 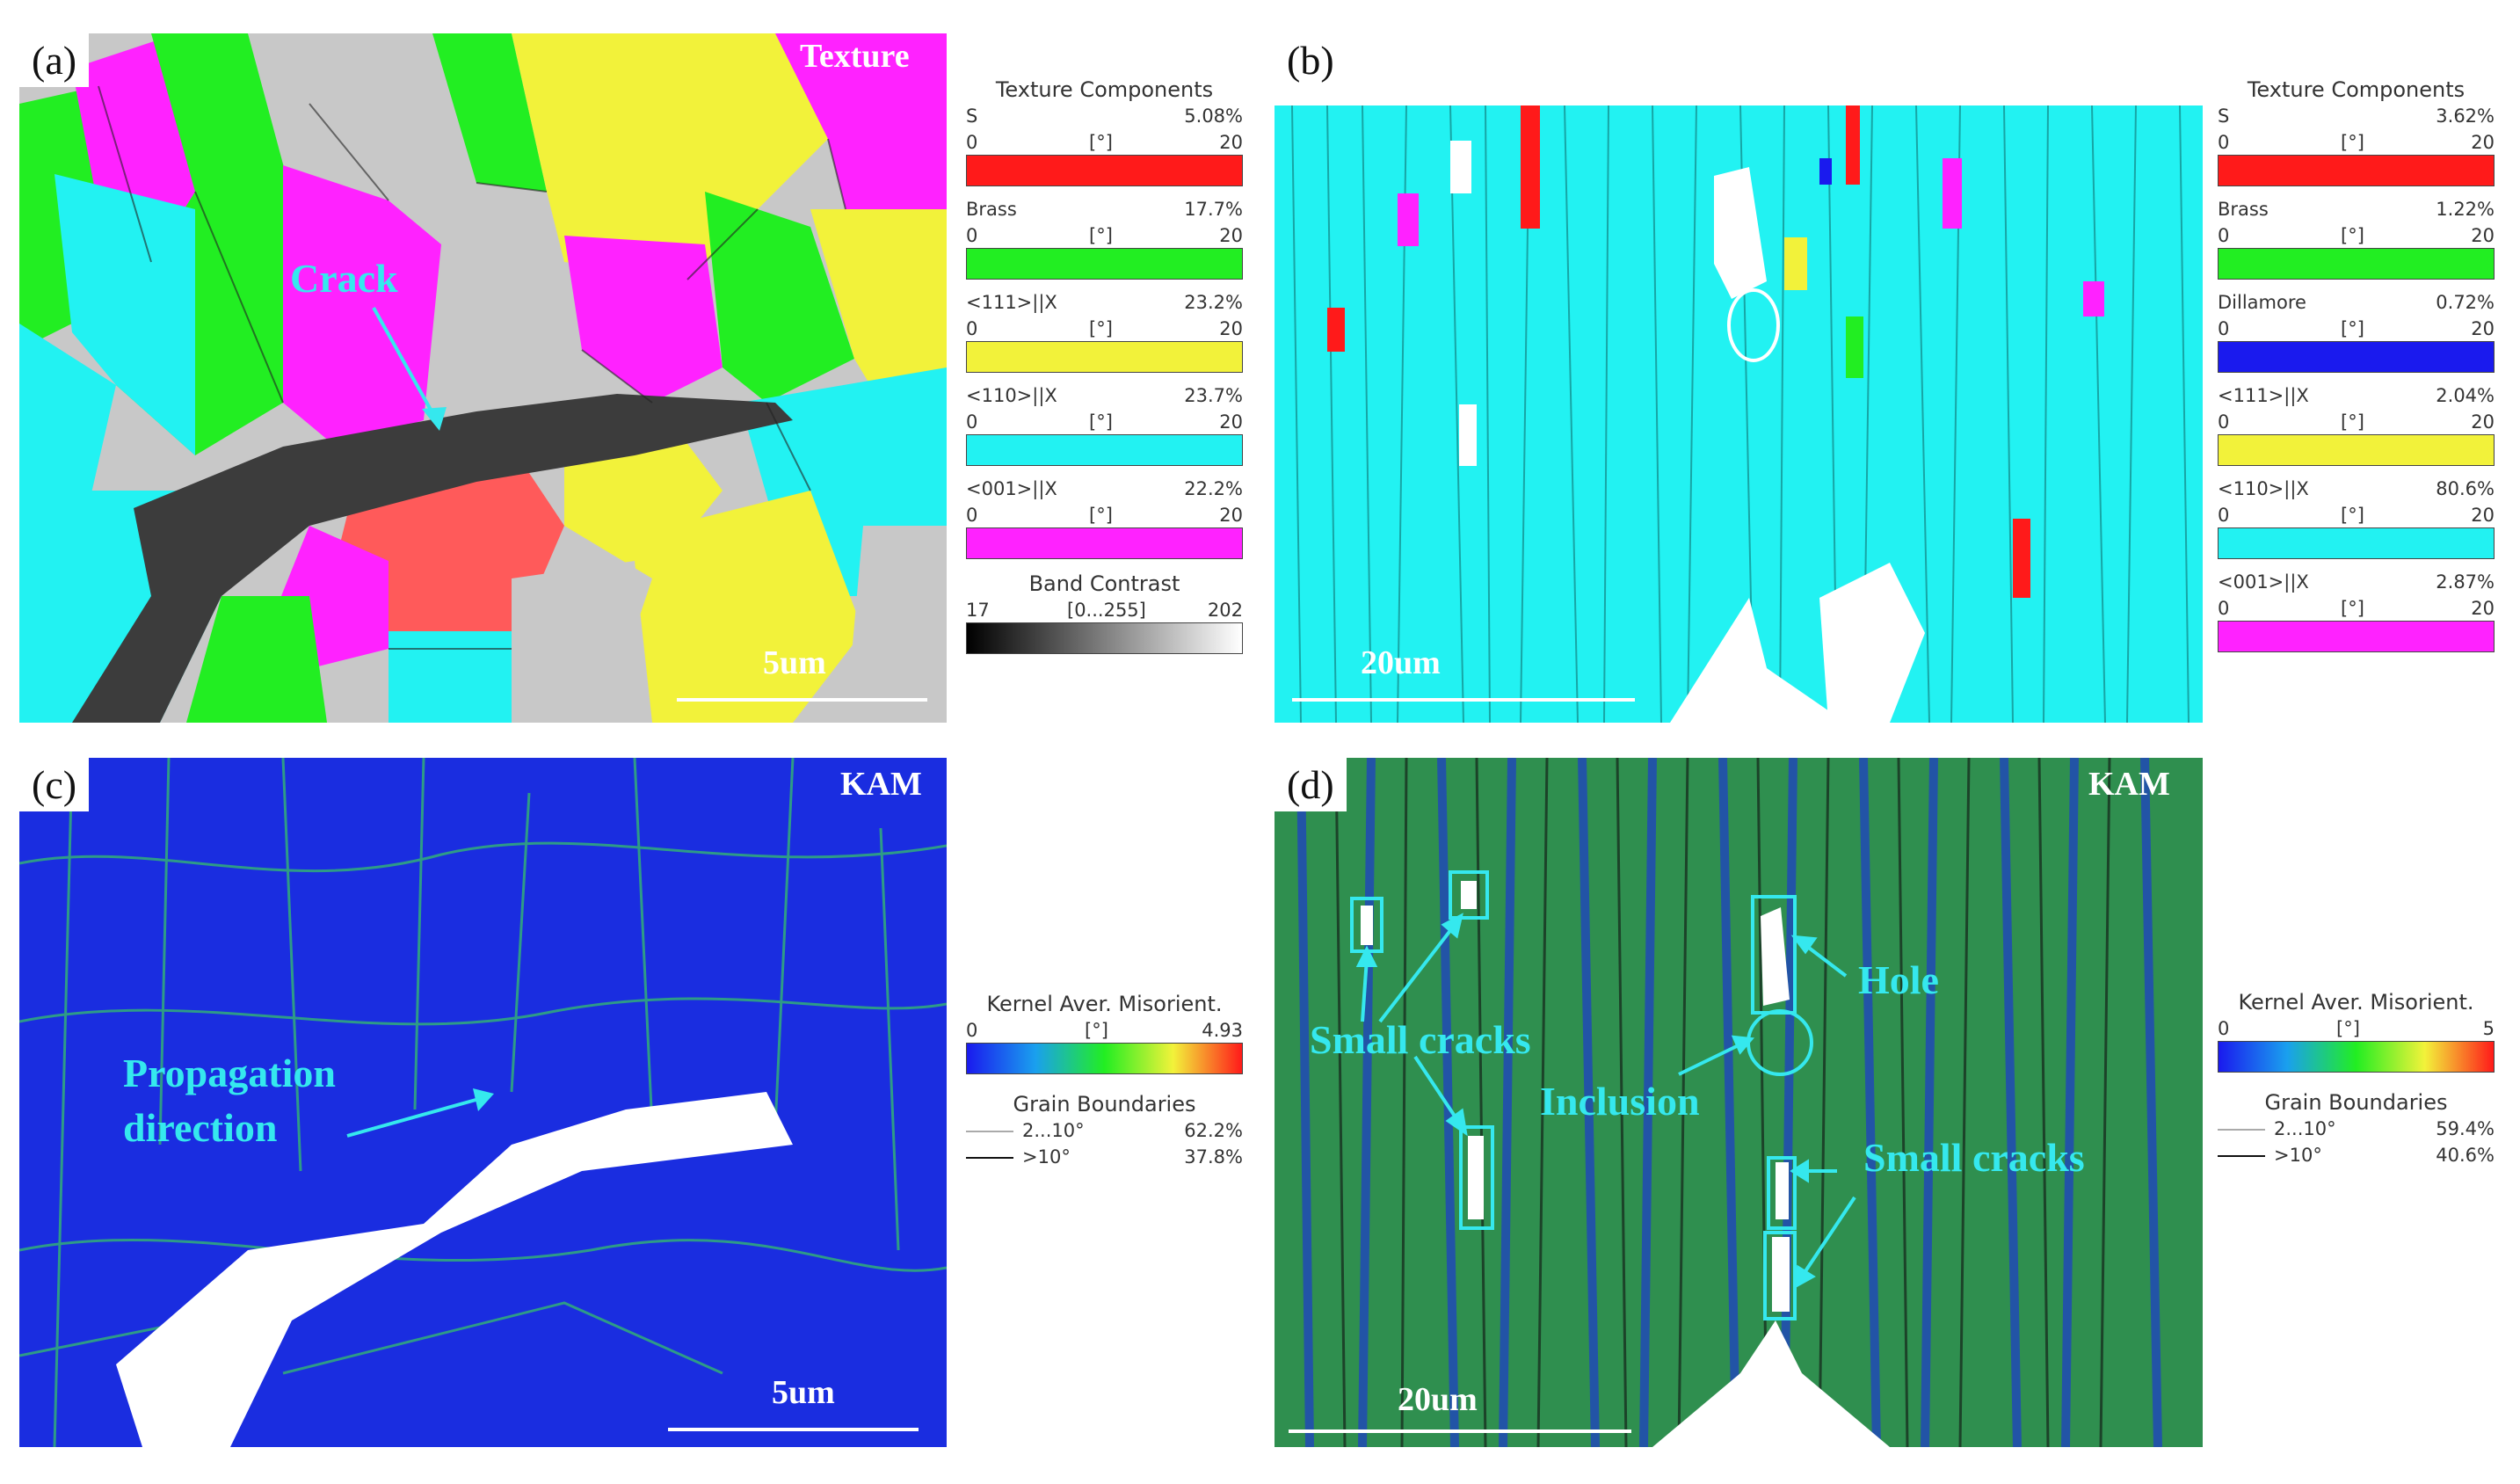 I want to click on component-header: <111>||X 23.2%, so click(x=1104, y=302).